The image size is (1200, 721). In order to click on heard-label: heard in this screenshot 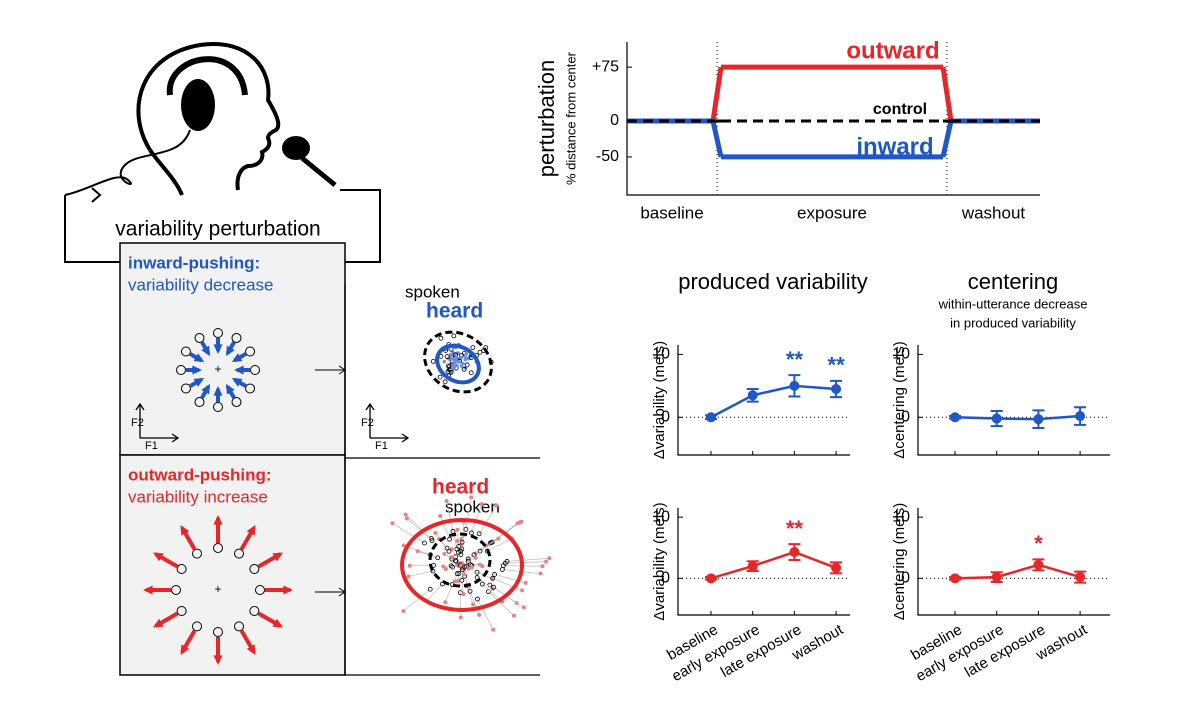, I will do `click(460, 487)`.